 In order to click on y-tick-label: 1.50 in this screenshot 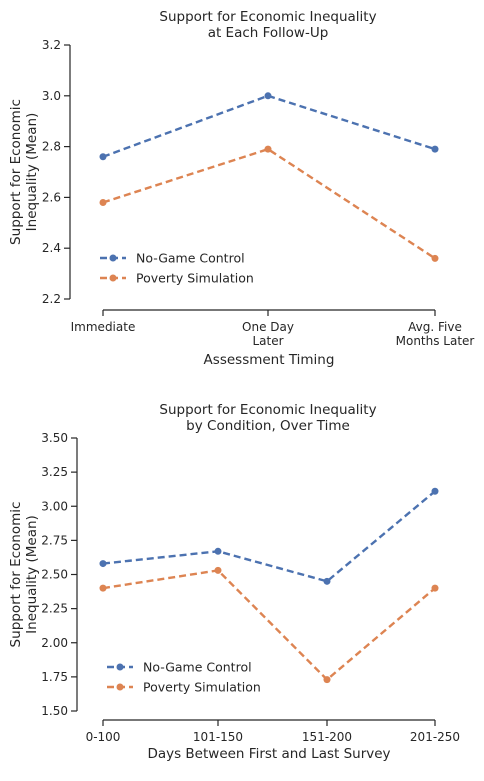, I will do `click(54, 711)`.